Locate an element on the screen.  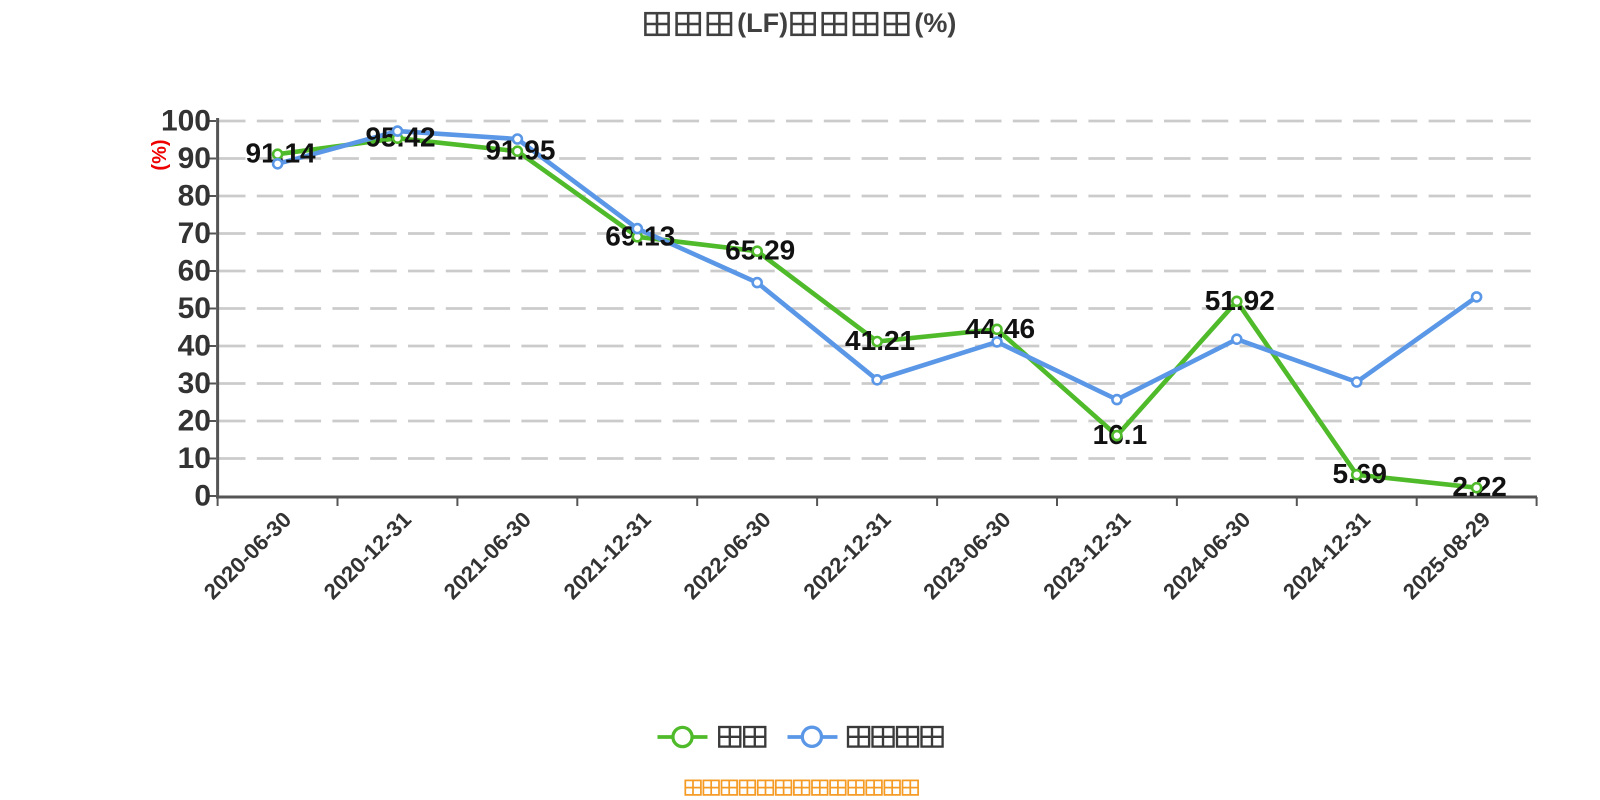
svg-text: 0 is located at coordinates (202, 496).